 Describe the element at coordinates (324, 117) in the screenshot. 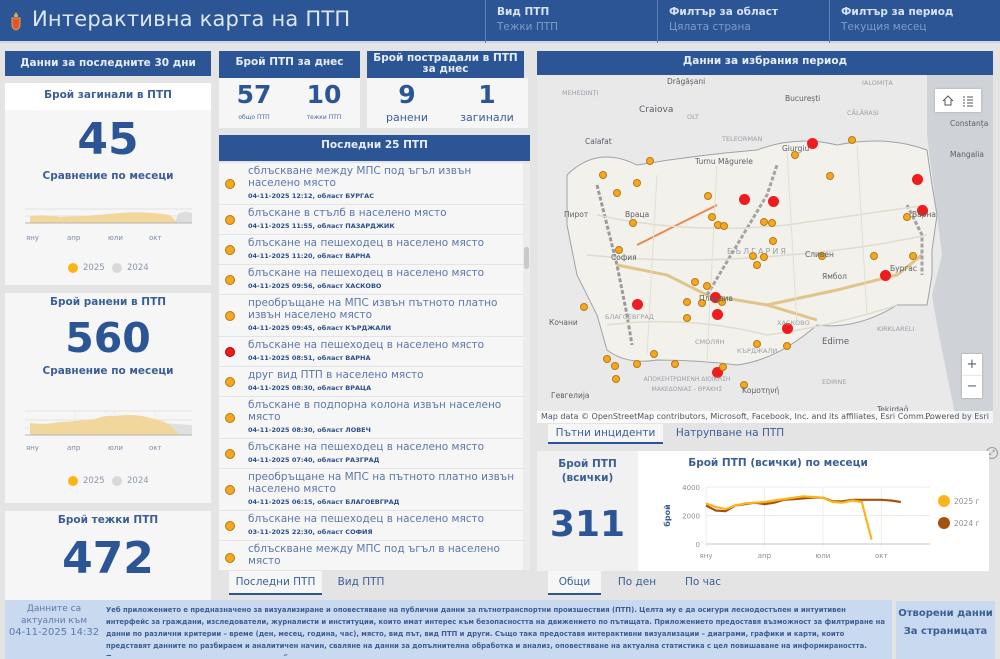

I see `today-severe-label: тежки ПТП` at that location.